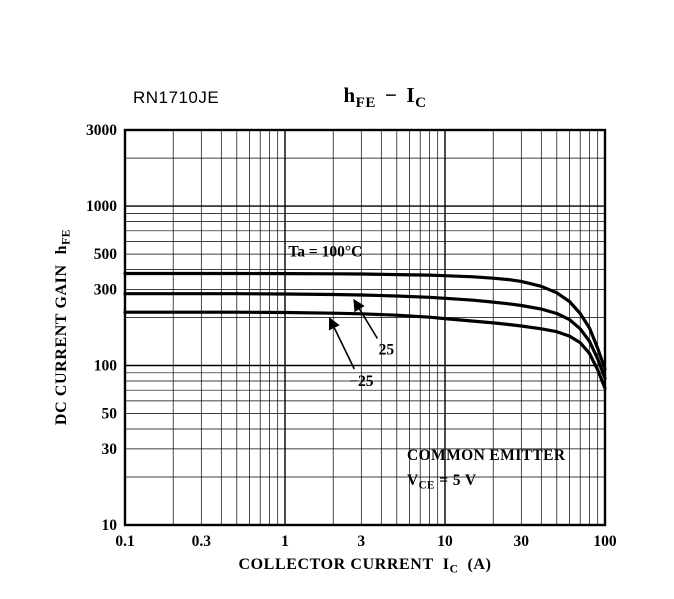 Image resolution: width=674 pixels, height=599 pixels. Describe the element at coordinates (458, 480) in the screenshot. I see `vce-value: = 5 V` at that location.